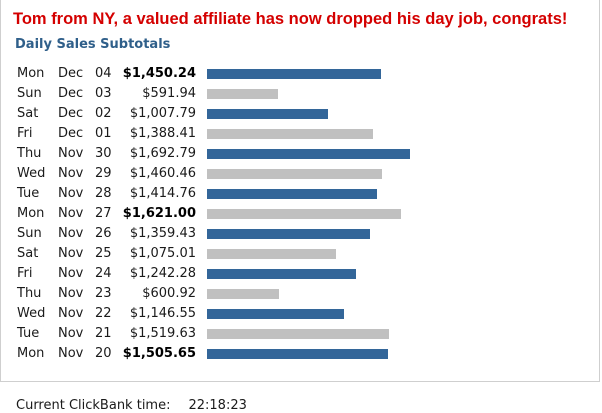 The image size is (602, 413). What do you see at coordinates (103, 114) in the screenshot?
I see `row-date: 02` at bounding box center [103, 114].